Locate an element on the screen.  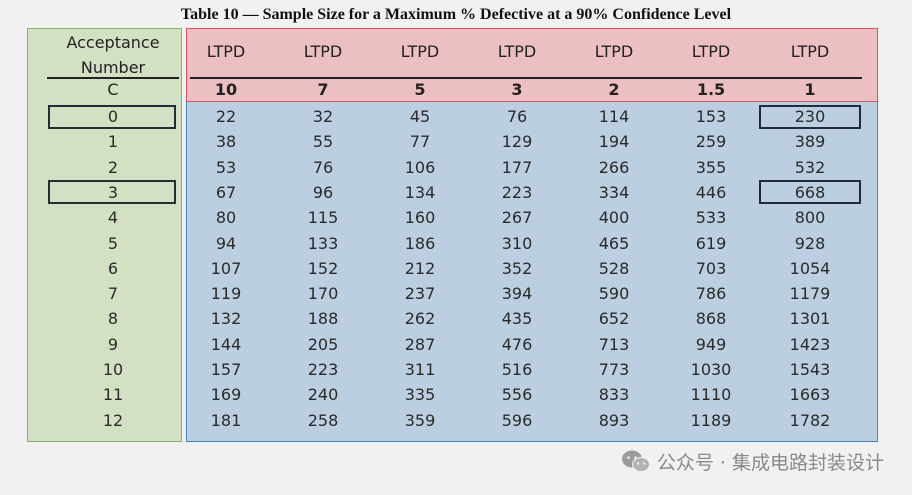
sample-size-cell: 76 is located at coordinates (517, 116).